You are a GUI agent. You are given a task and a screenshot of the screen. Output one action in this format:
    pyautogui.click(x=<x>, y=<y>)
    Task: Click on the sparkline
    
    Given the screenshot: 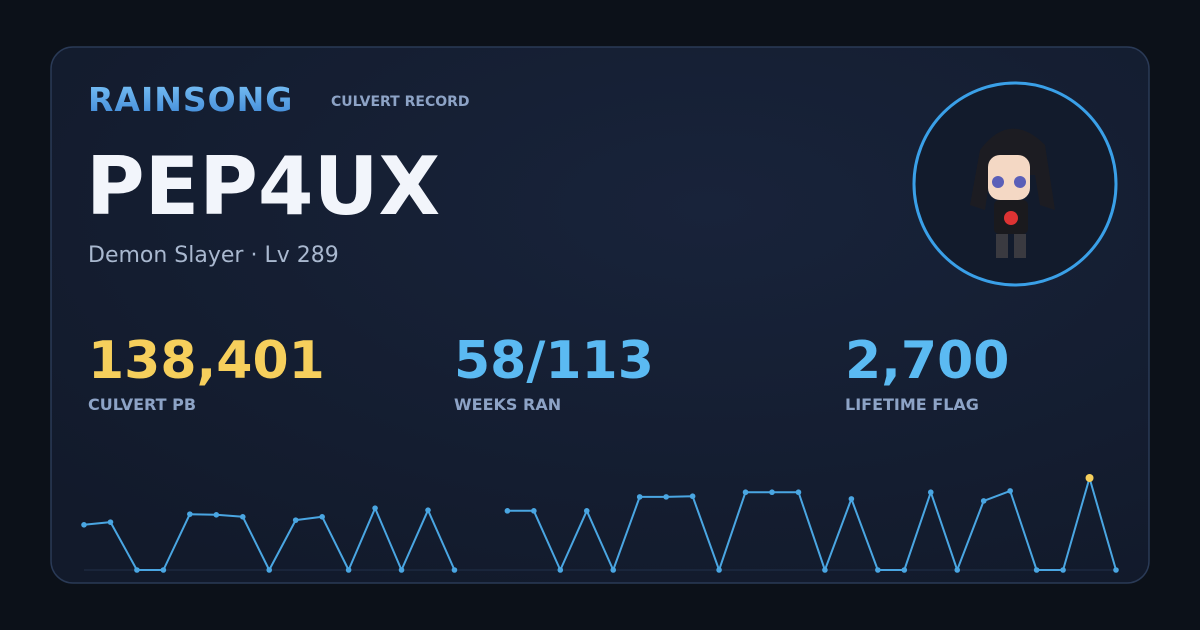 What is the action you would take?
    pyautogui.click(x=600, y=523)
    